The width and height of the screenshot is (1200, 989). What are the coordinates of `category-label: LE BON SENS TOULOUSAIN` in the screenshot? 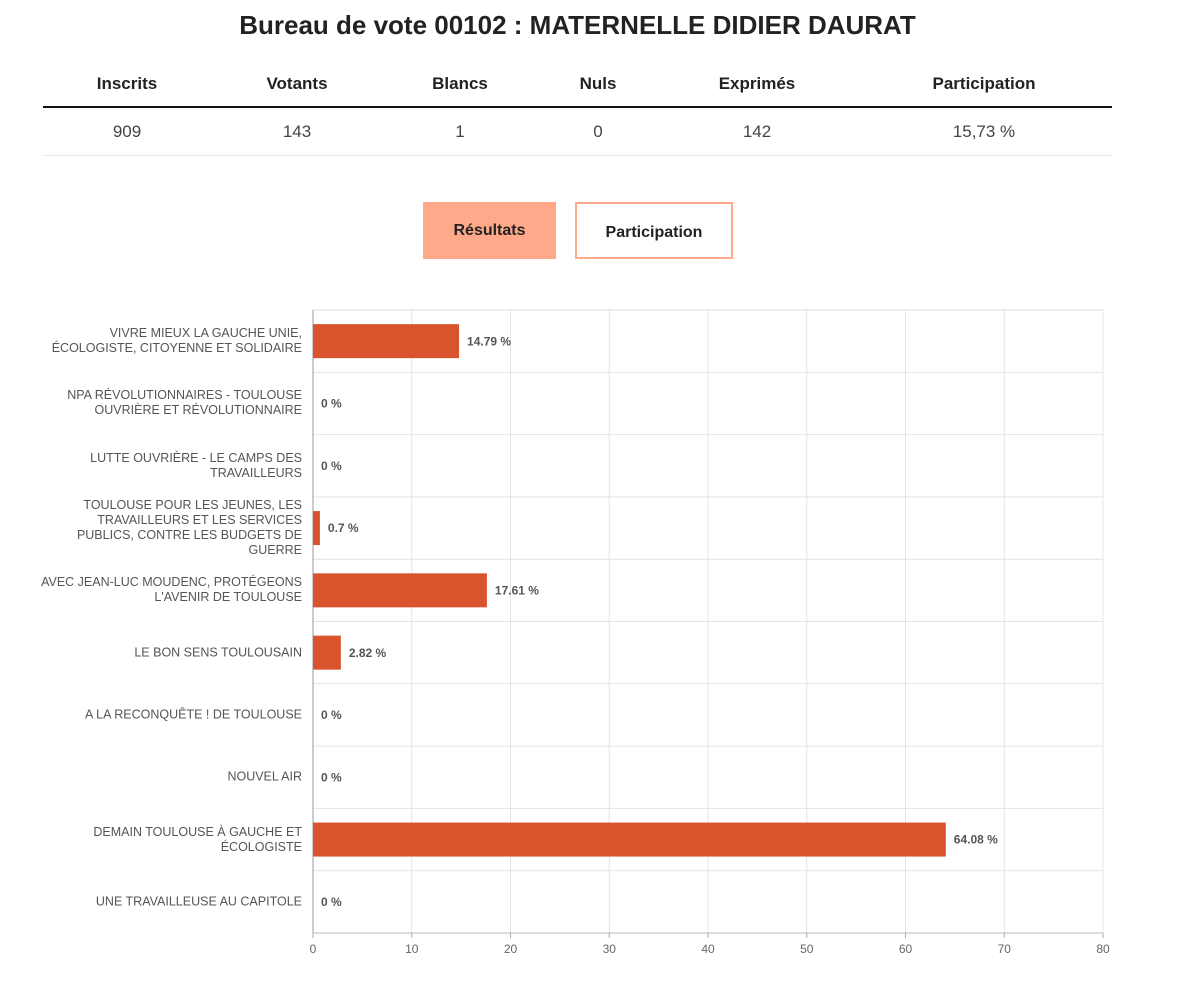 It's located at (218, 652).